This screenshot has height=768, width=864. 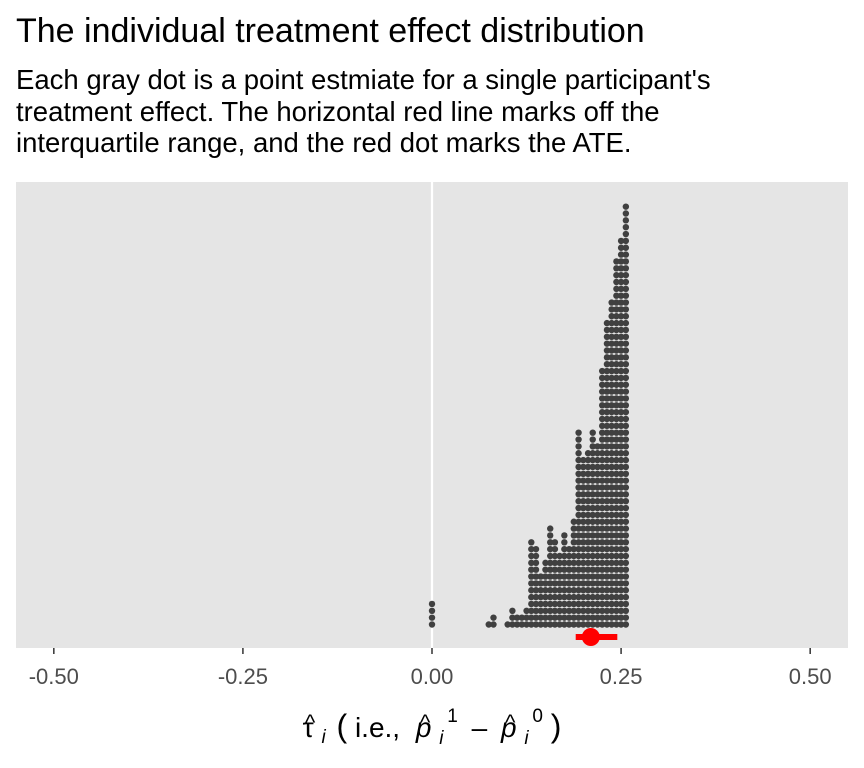 What do you see at coordinates (621, 676) in the screenshot?
I see `x-tick-label: 0.25` at bounding box center [621, 676].